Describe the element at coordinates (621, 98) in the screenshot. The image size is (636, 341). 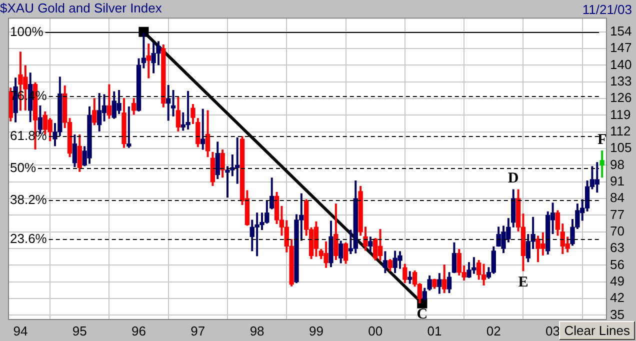
I see `y-tick-label: 126` at that location.